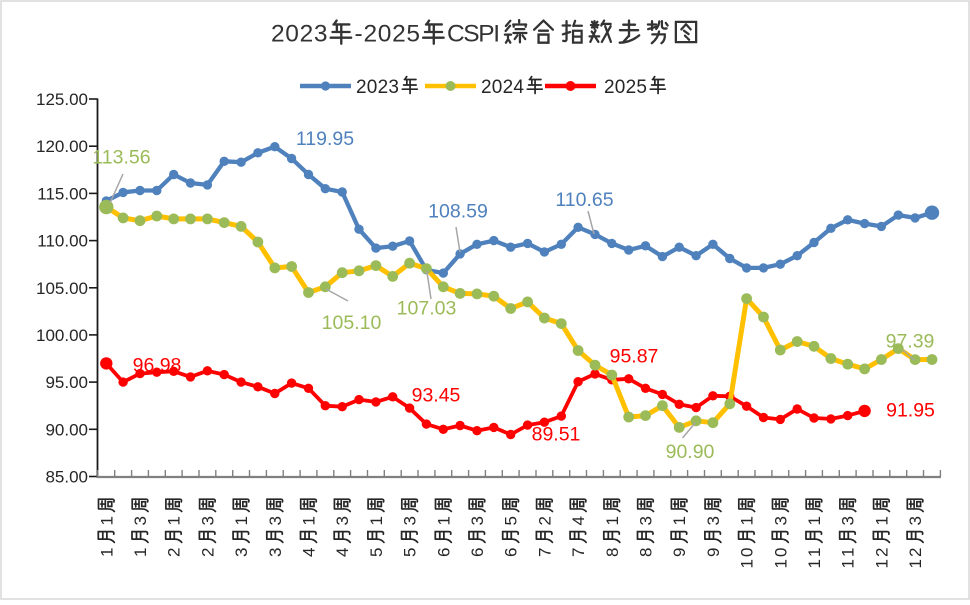  I want to click on svg-text: 95.87, so click(634, 356).